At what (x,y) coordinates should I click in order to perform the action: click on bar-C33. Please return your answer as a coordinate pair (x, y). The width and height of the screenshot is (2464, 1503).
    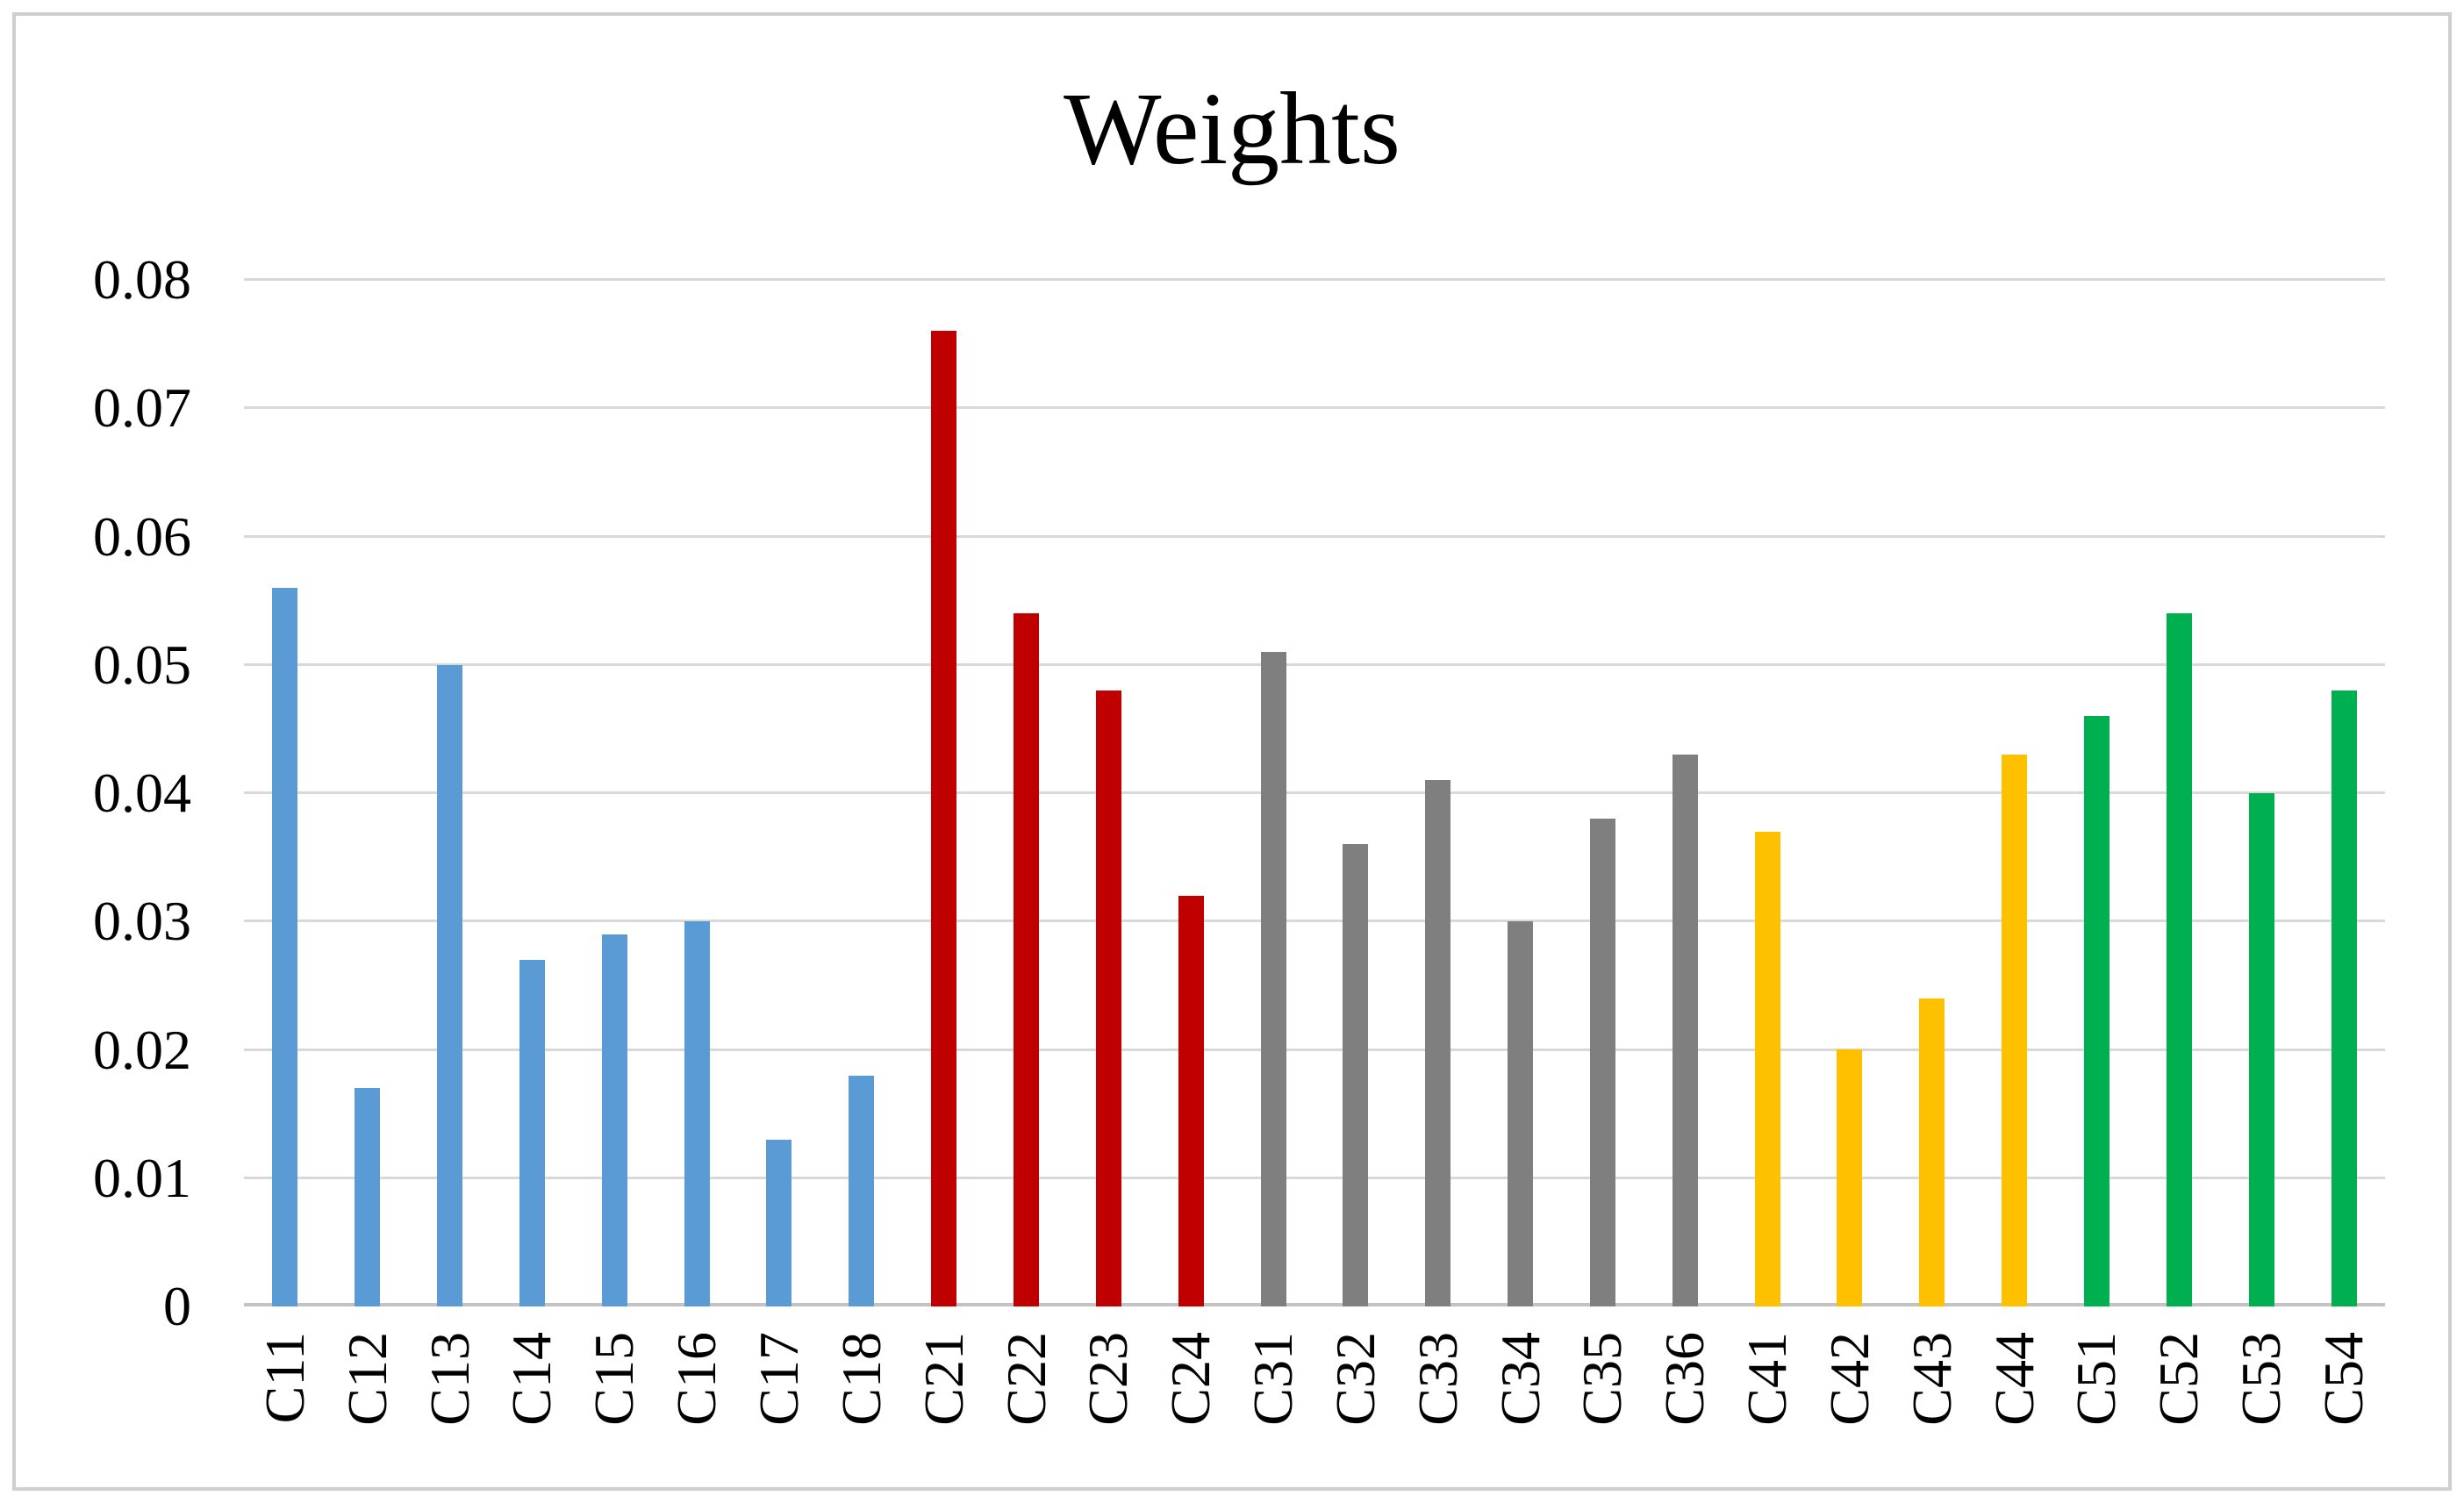
    Looking at the image, I should click on (1438, 1043).